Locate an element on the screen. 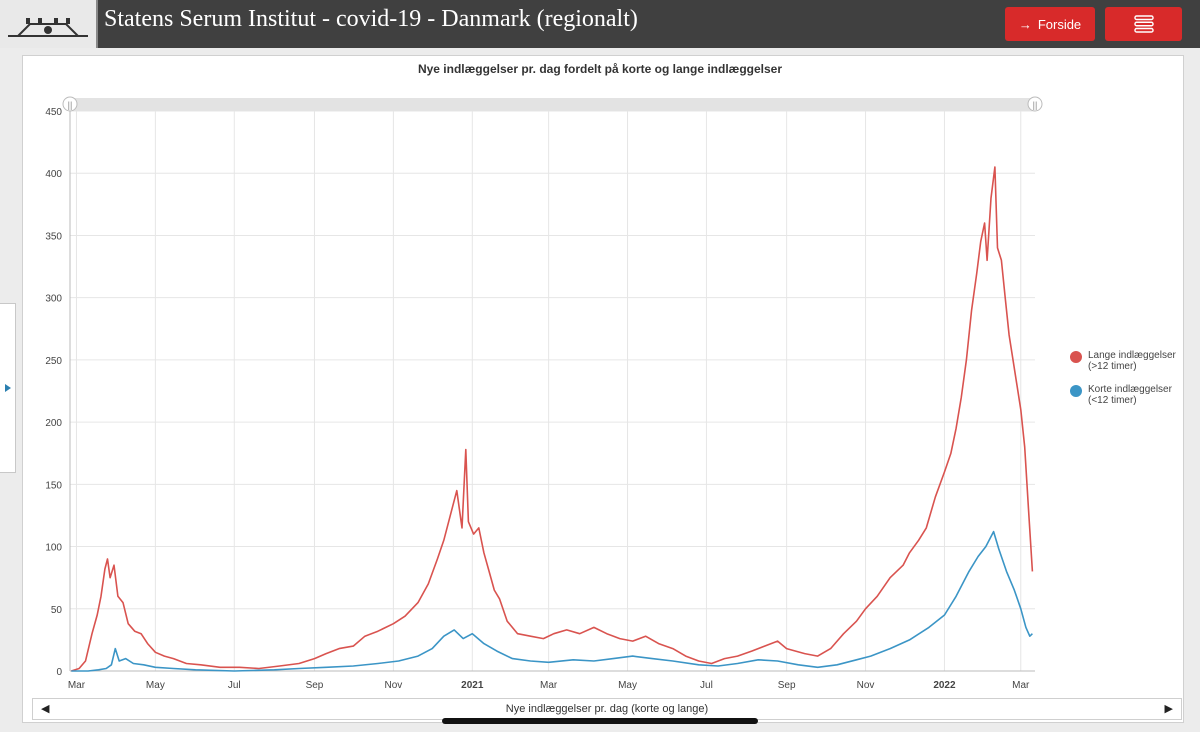 Image resolution: width=1200 pixels, height=732 pixels. x-tick-label: 2021 is located at coordinates (472, 685).